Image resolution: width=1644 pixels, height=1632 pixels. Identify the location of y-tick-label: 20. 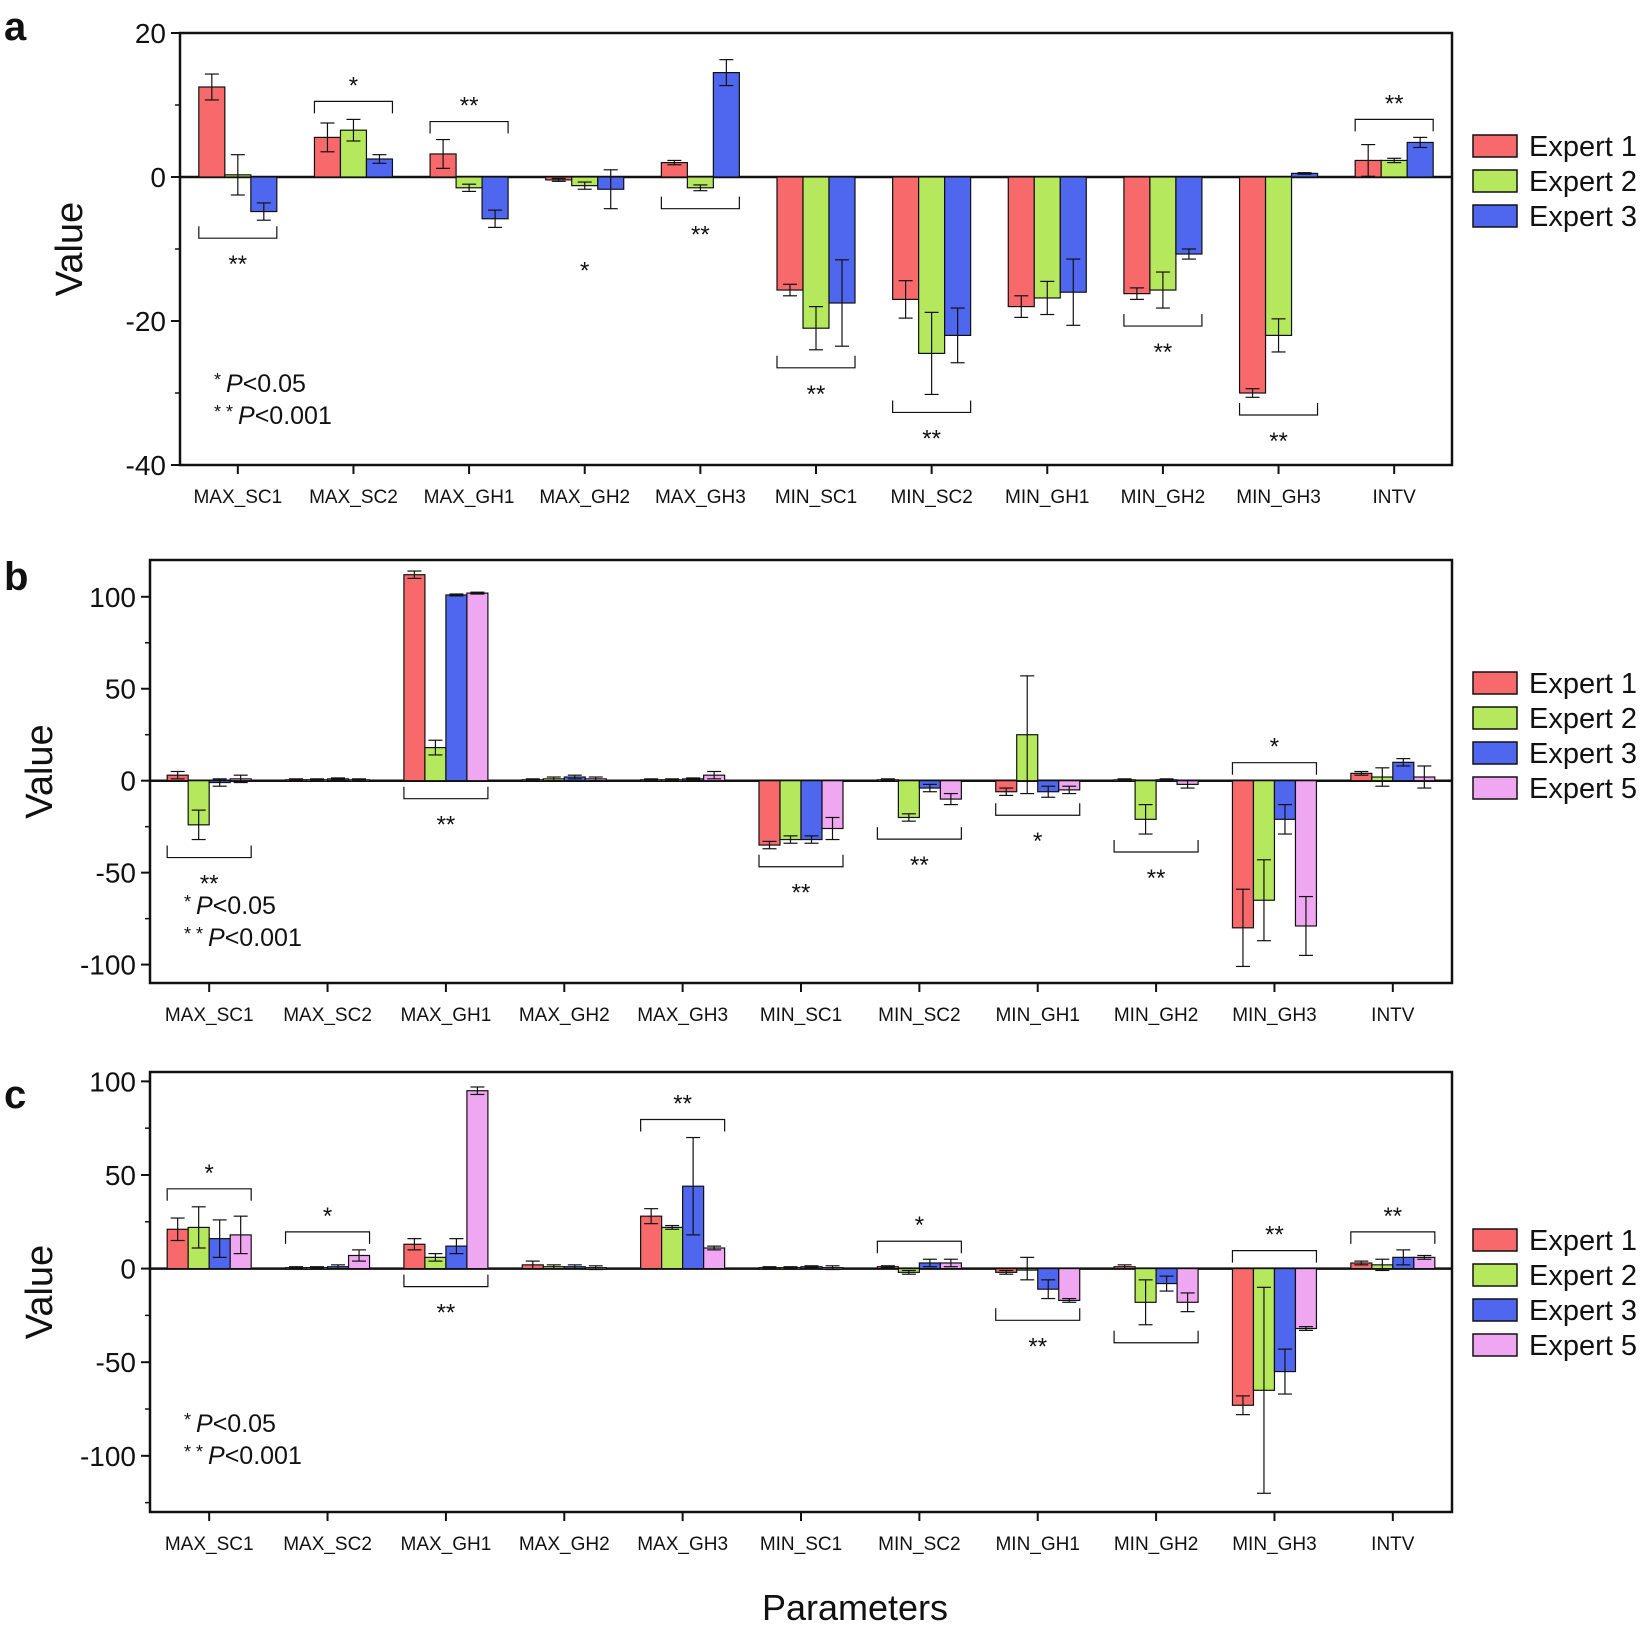
(150, 33).